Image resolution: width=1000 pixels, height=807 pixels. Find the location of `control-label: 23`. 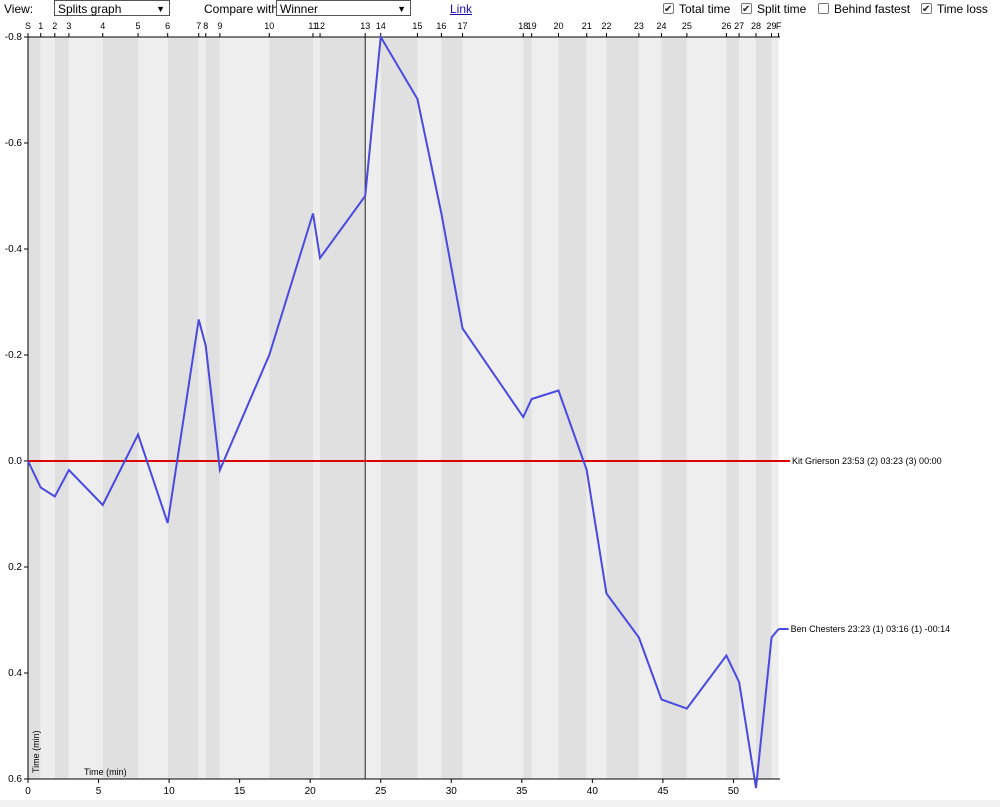

control-label: 23 is located at coordinates (639, 26).